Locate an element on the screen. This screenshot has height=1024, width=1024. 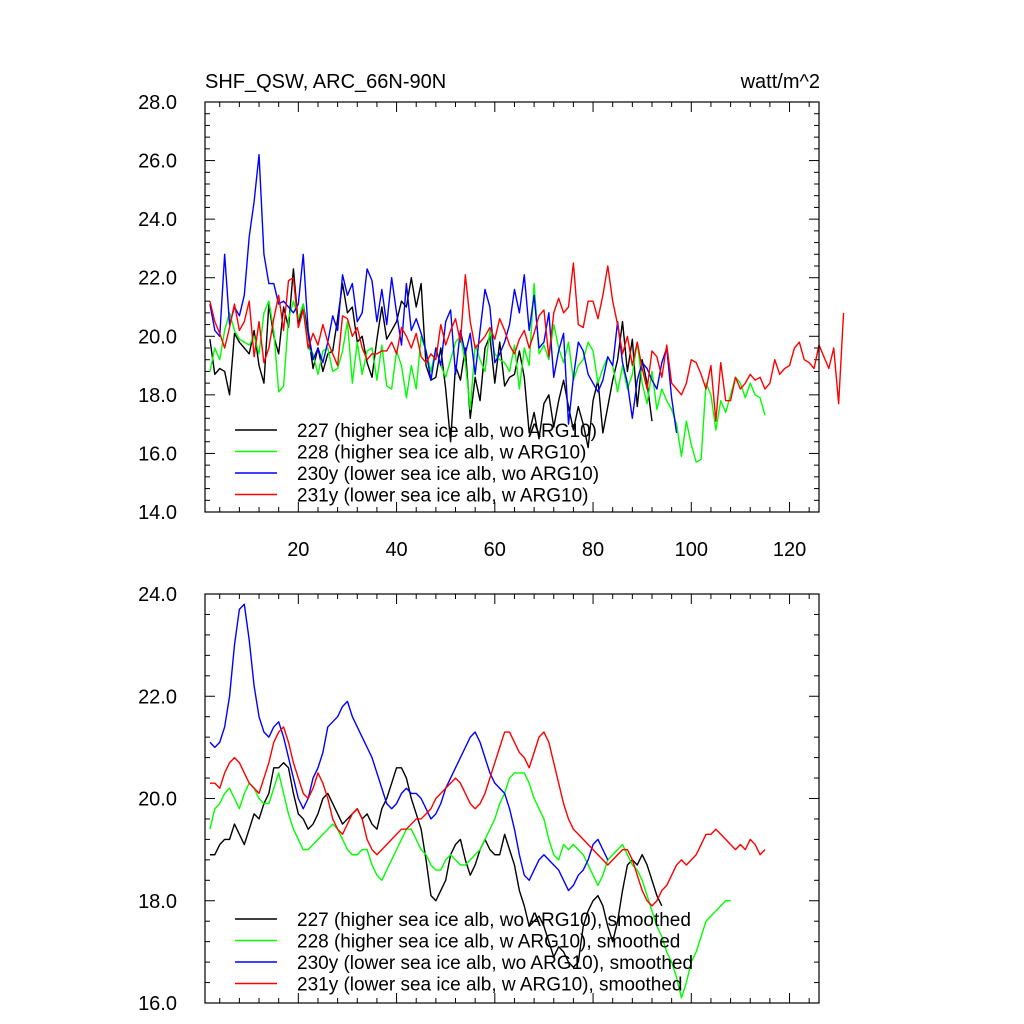
x-tick-label: 120 is located at coordinates (789, 550).